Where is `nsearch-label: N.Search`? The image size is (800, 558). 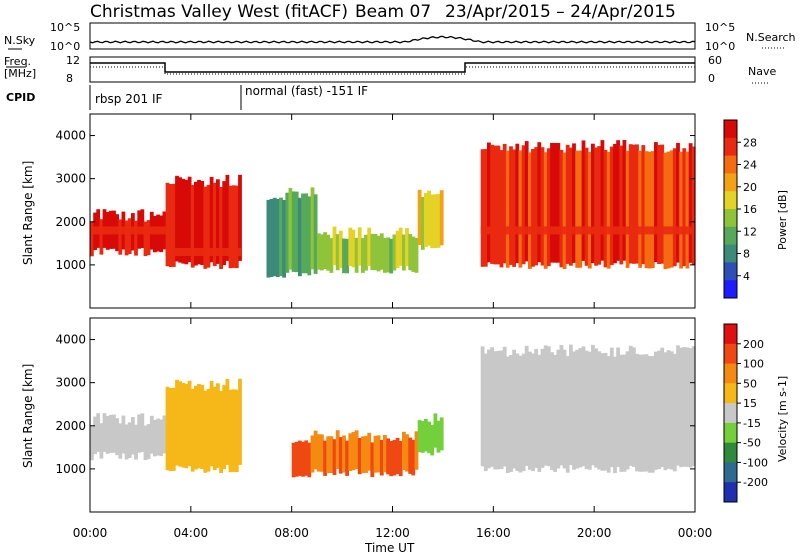
nsearch-label: N.Search is located at coordinates (771, 37).